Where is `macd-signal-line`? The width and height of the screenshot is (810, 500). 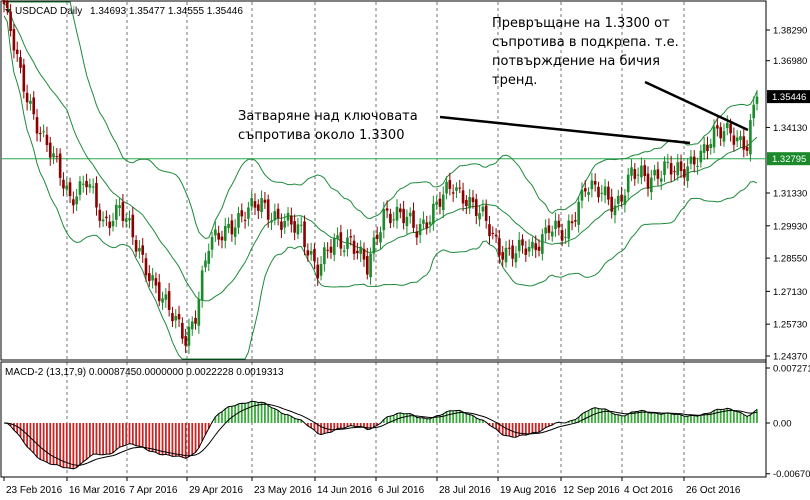
macd-signal-line is located at coordinates (380, 434).